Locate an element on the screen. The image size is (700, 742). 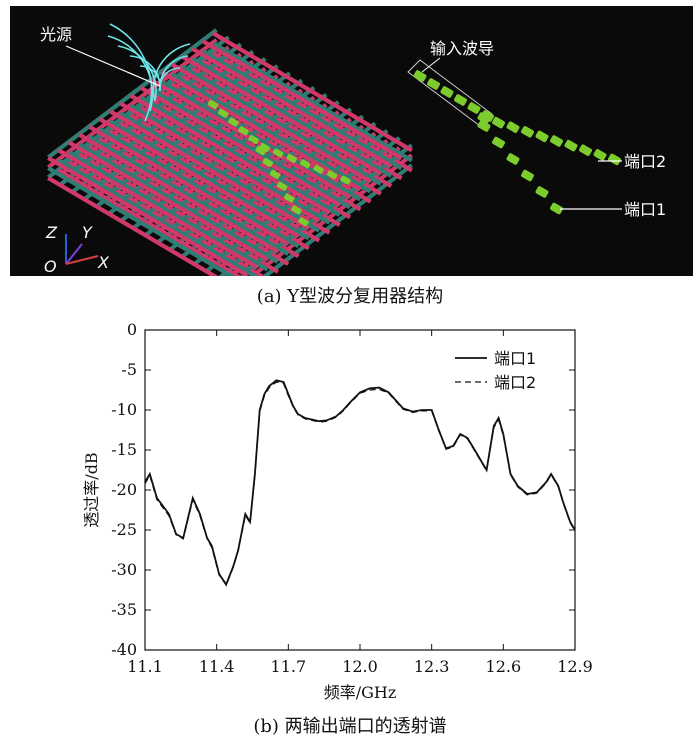
port2-label: 端口2 is located at coordinates (645, 161).